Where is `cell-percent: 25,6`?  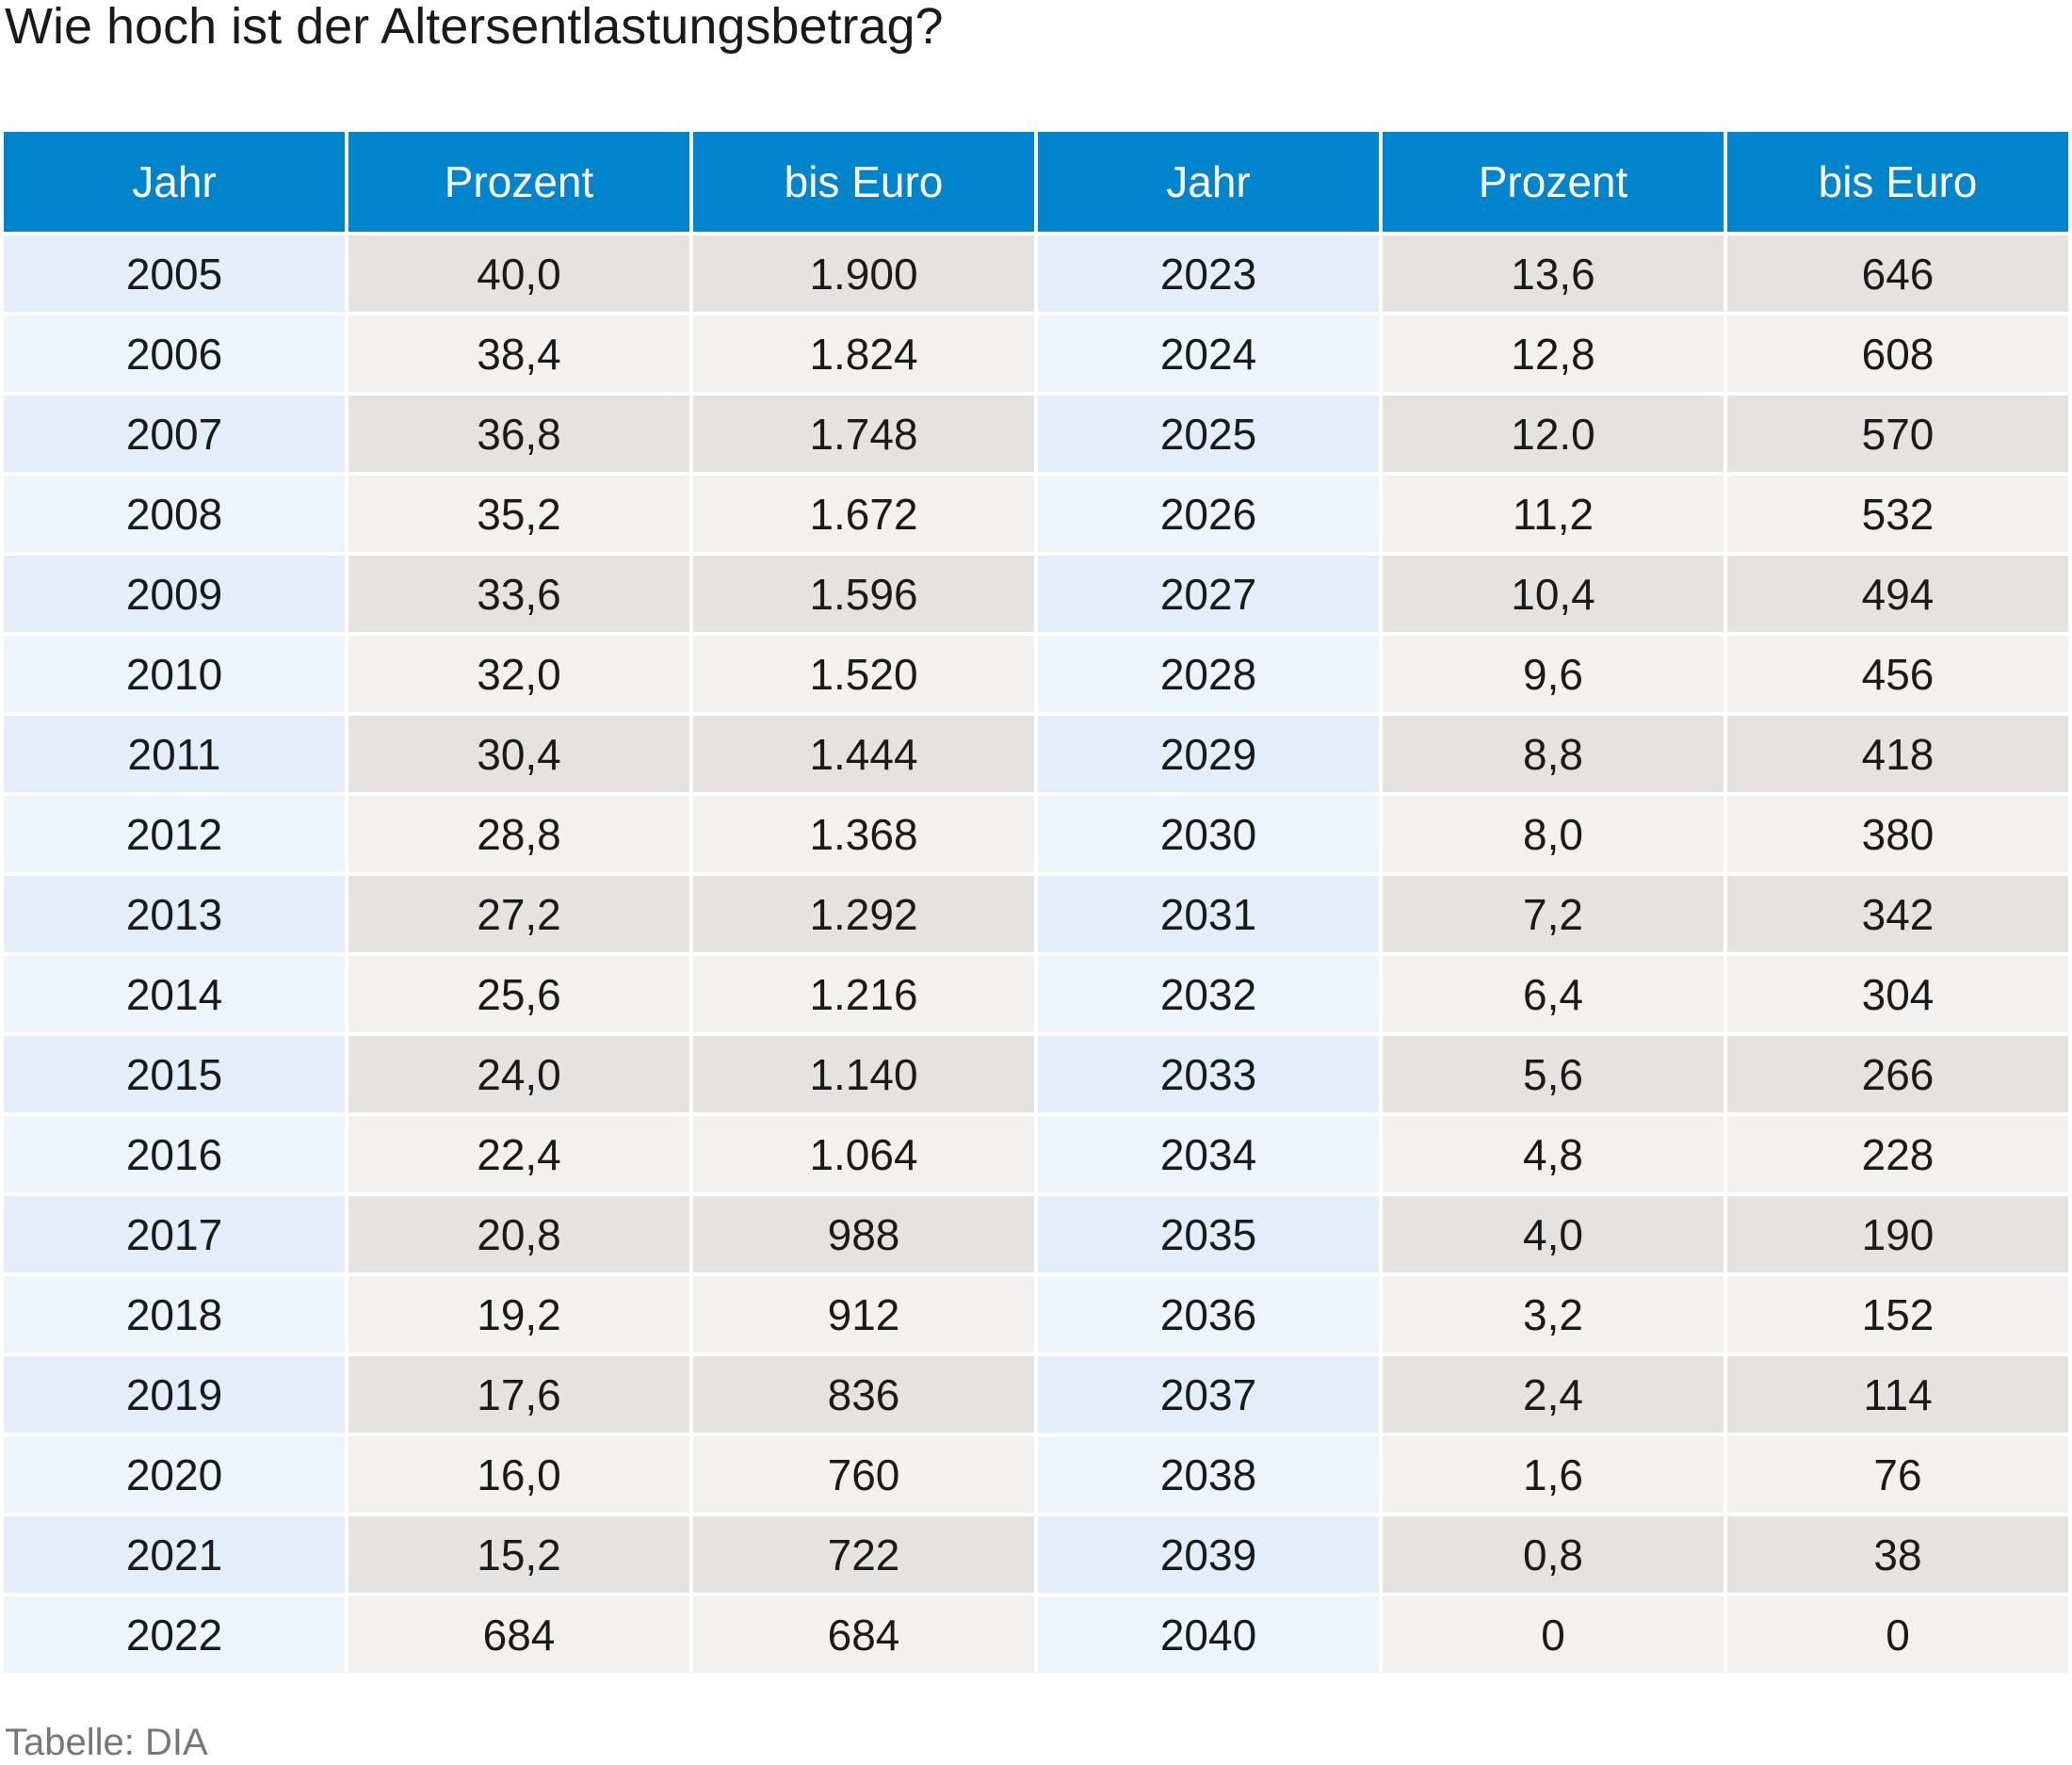 cell-percent: 25,6 is located at coordinates (518, 994).